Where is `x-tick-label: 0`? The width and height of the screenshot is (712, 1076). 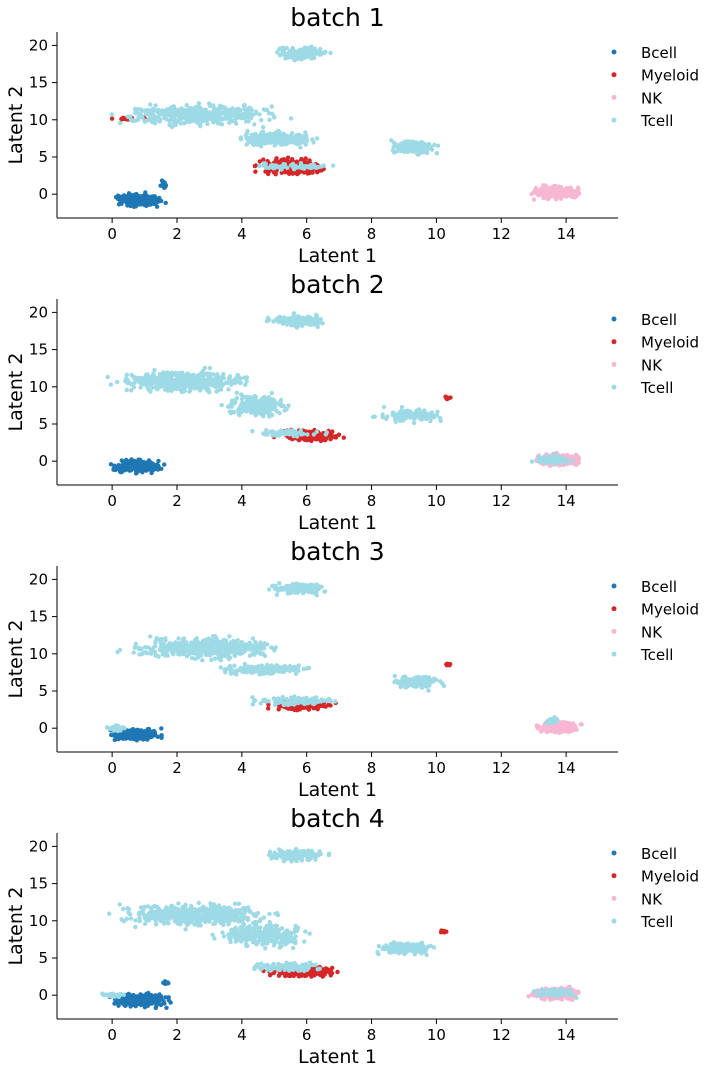 x-tick-label: 0 is located at coordinates (112, 501).